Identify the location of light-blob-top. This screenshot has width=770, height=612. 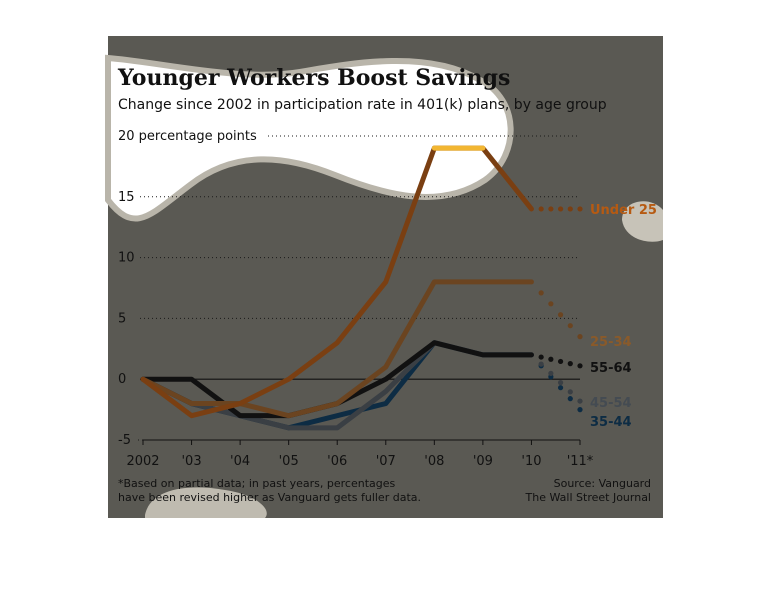
(309, 138).